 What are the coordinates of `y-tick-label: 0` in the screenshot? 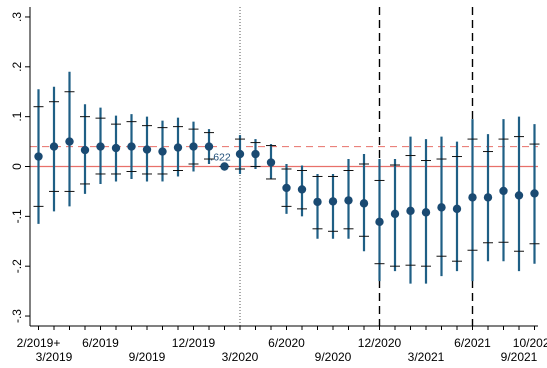 It's located at (17, 166).